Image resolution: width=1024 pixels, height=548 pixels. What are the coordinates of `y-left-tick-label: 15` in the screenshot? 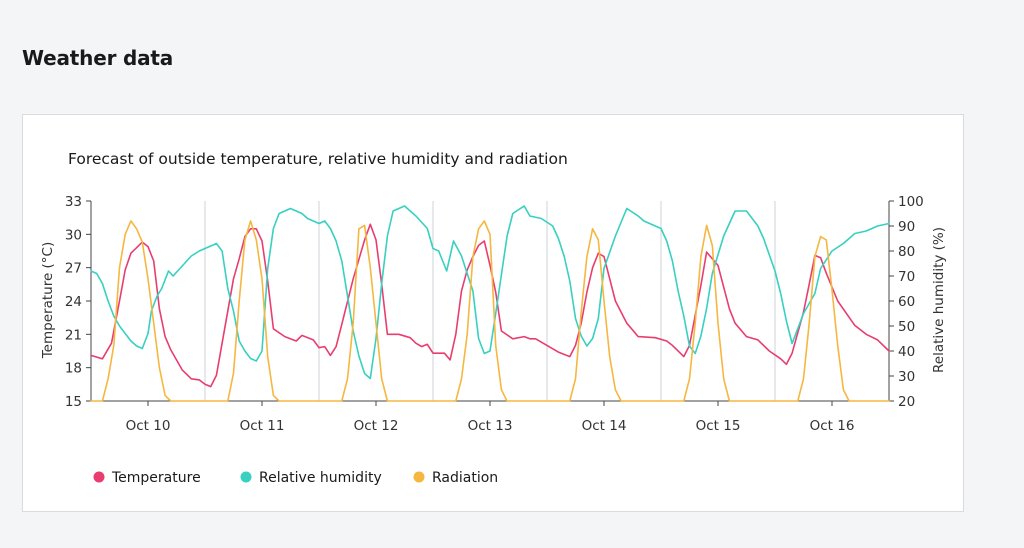 It's located at (73, 402).